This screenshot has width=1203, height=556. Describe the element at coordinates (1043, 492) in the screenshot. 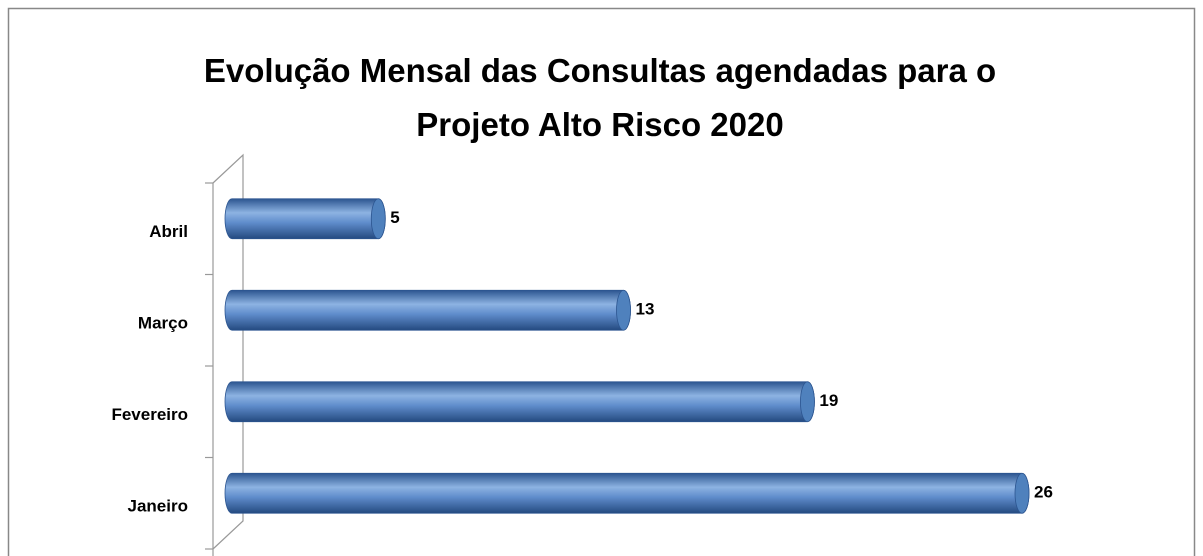

I see `data-label: 26` at that location.